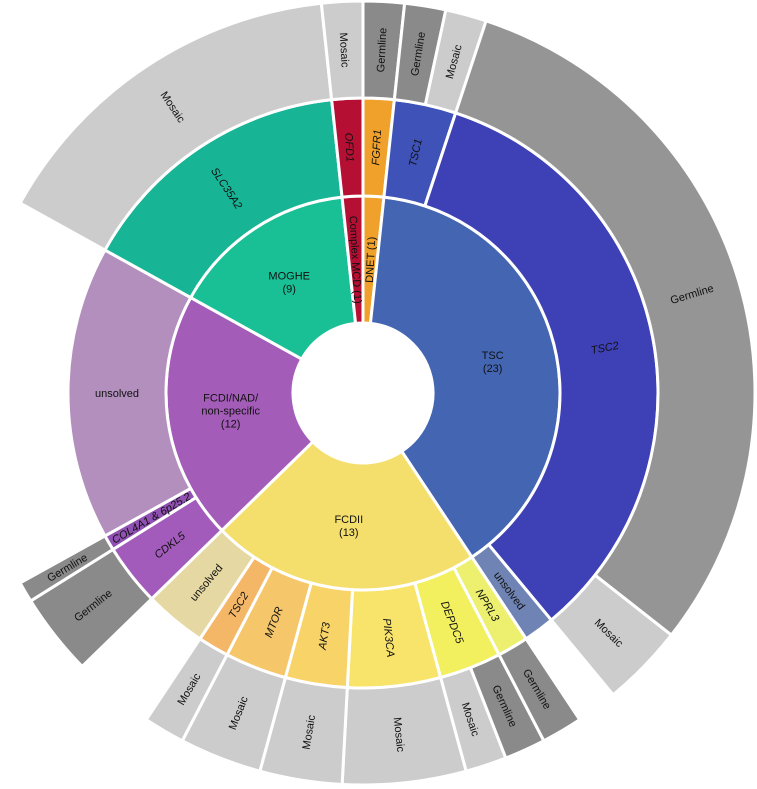  Describe the element at coordinates (355, 259) in the screenshot. I see `diagnosis-label-complex-mcd-1: Complex MCD (1)` at that location.